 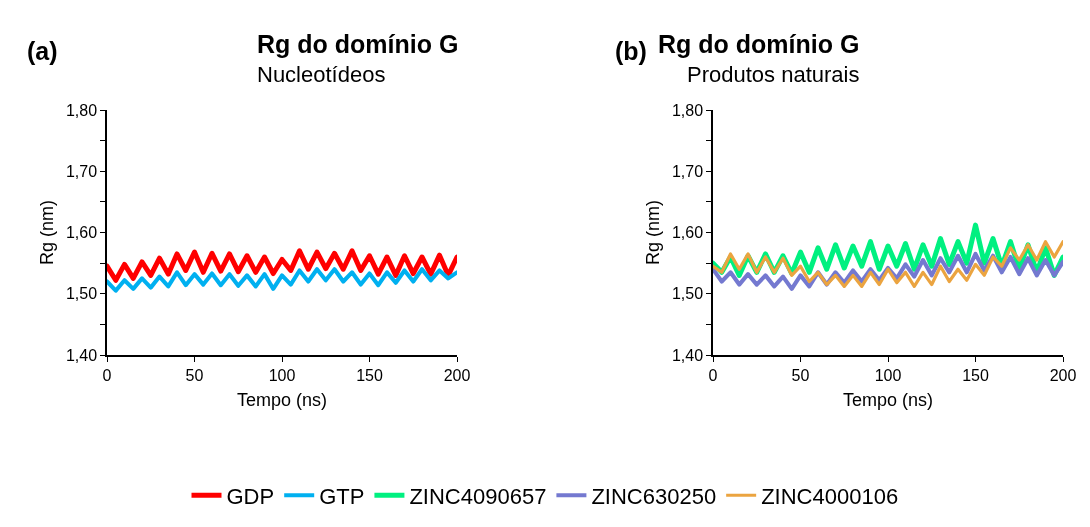 What do you see at coordinates (478, 496) in the screenshot?
I see `legend-label: ZINC4090657` at bounding box center [478, 496].